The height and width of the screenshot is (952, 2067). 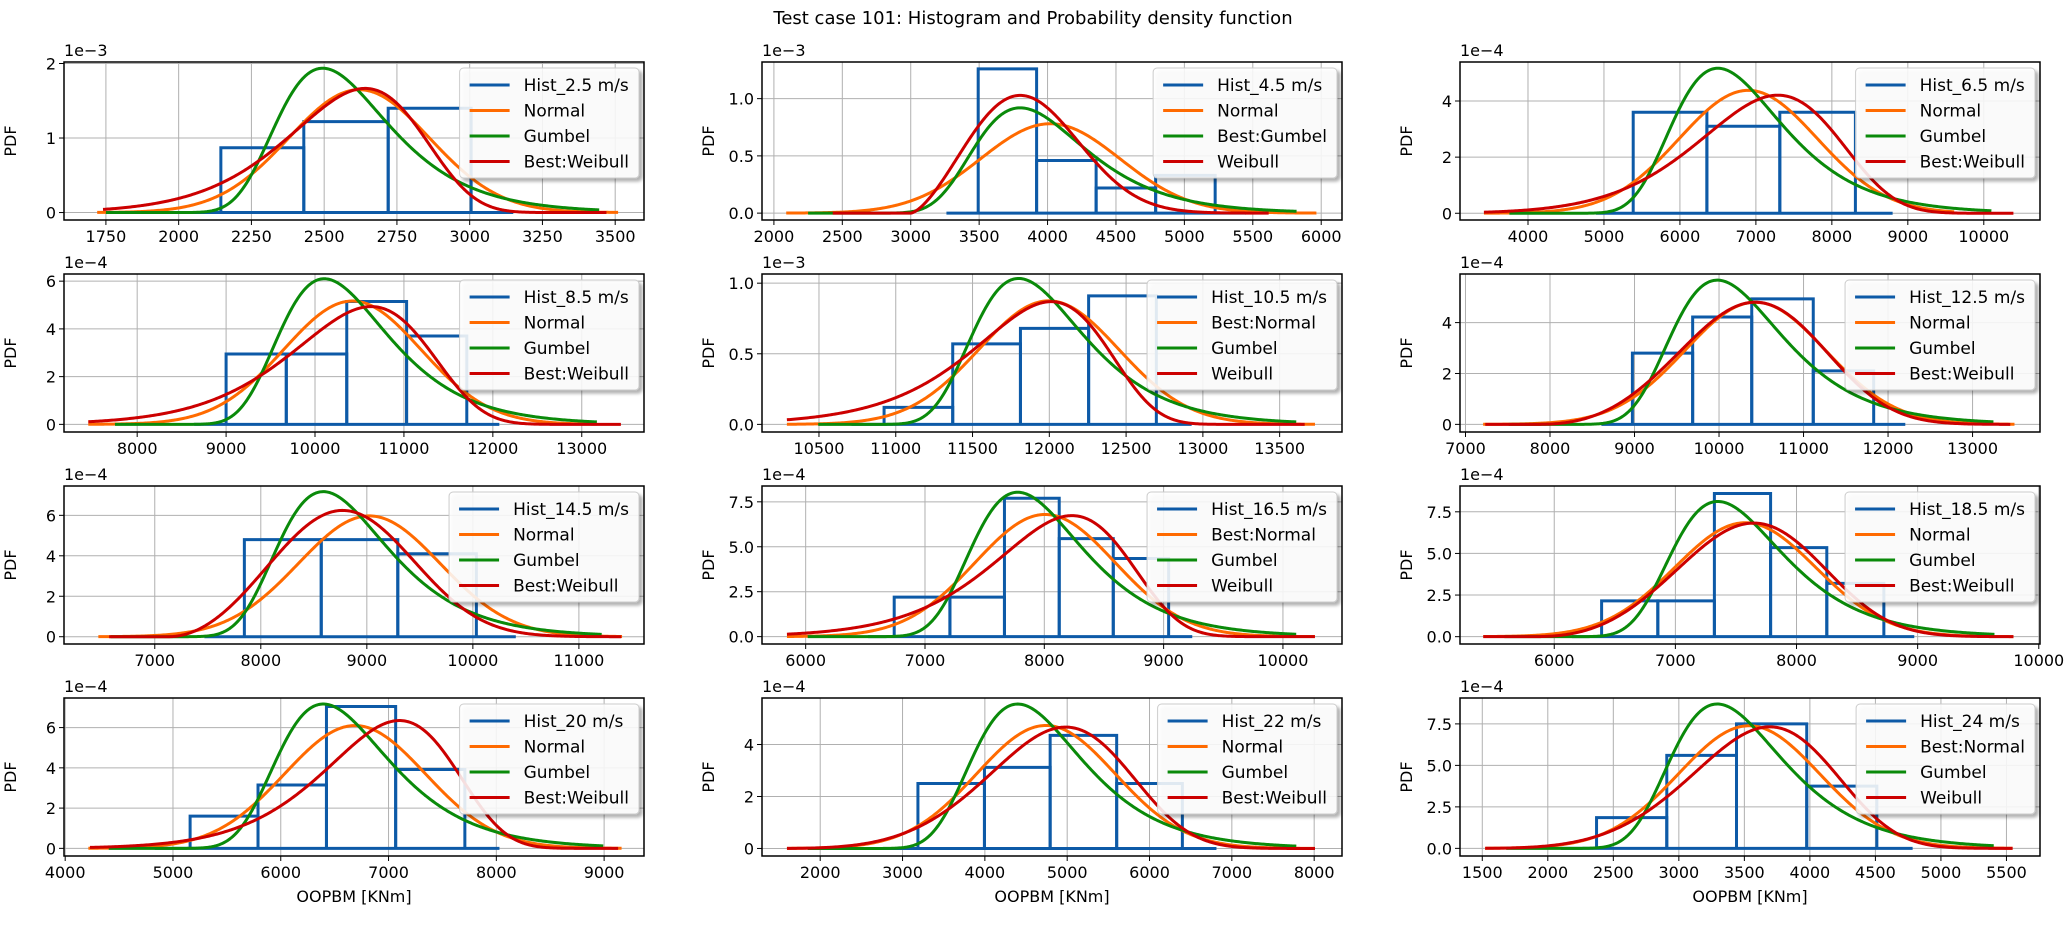 I want to click on legend-label: Hist_22 m/s, so click(x=1272, y=722).